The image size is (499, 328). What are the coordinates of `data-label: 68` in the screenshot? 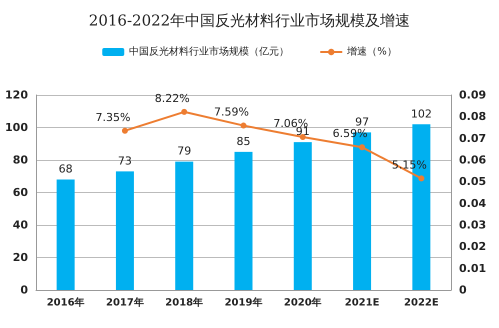 It's located at (65, 169).